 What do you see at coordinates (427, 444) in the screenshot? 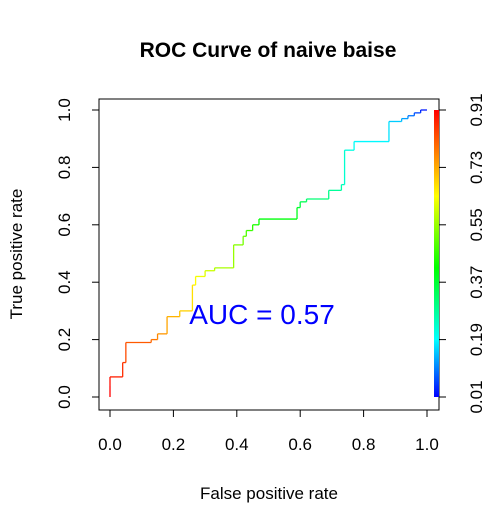
I see `x-tick-label: 1.0` at bounding box center [427, 444].